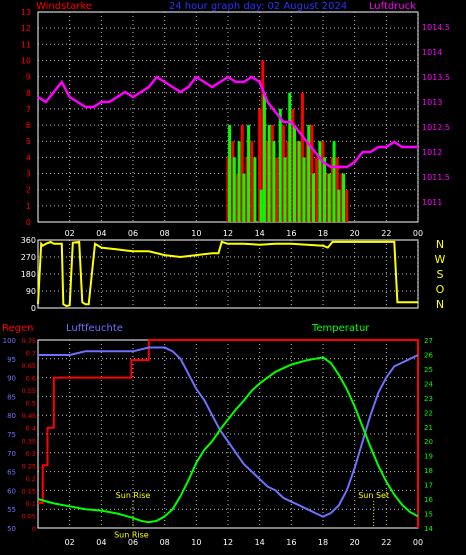 This screenshot has height=555, width=466. I want to click on climate-x-tick-label: 12, so click(228, 542).